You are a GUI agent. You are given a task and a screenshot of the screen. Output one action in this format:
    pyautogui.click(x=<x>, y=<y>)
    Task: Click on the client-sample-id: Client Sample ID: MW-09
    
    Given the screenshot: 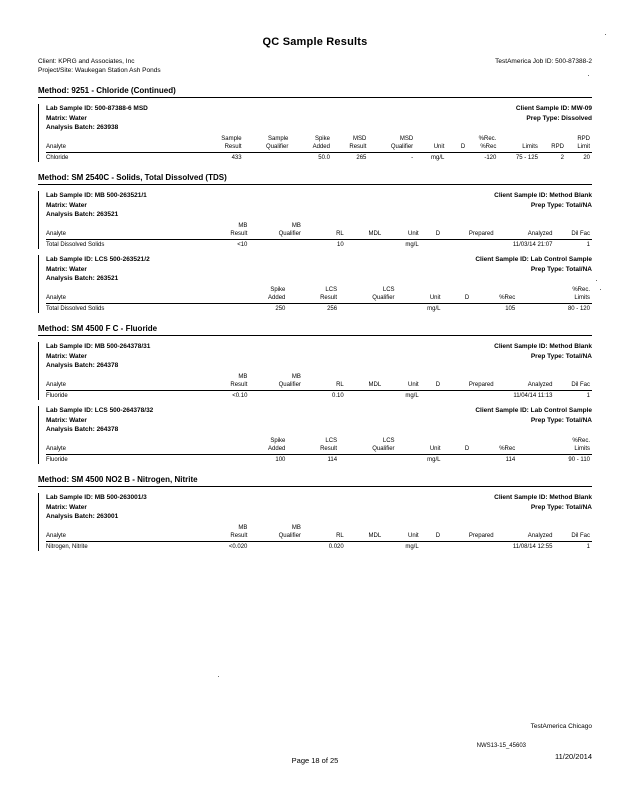 What is the action you would take?
    pyautogui.click(x=553, y=108)
    